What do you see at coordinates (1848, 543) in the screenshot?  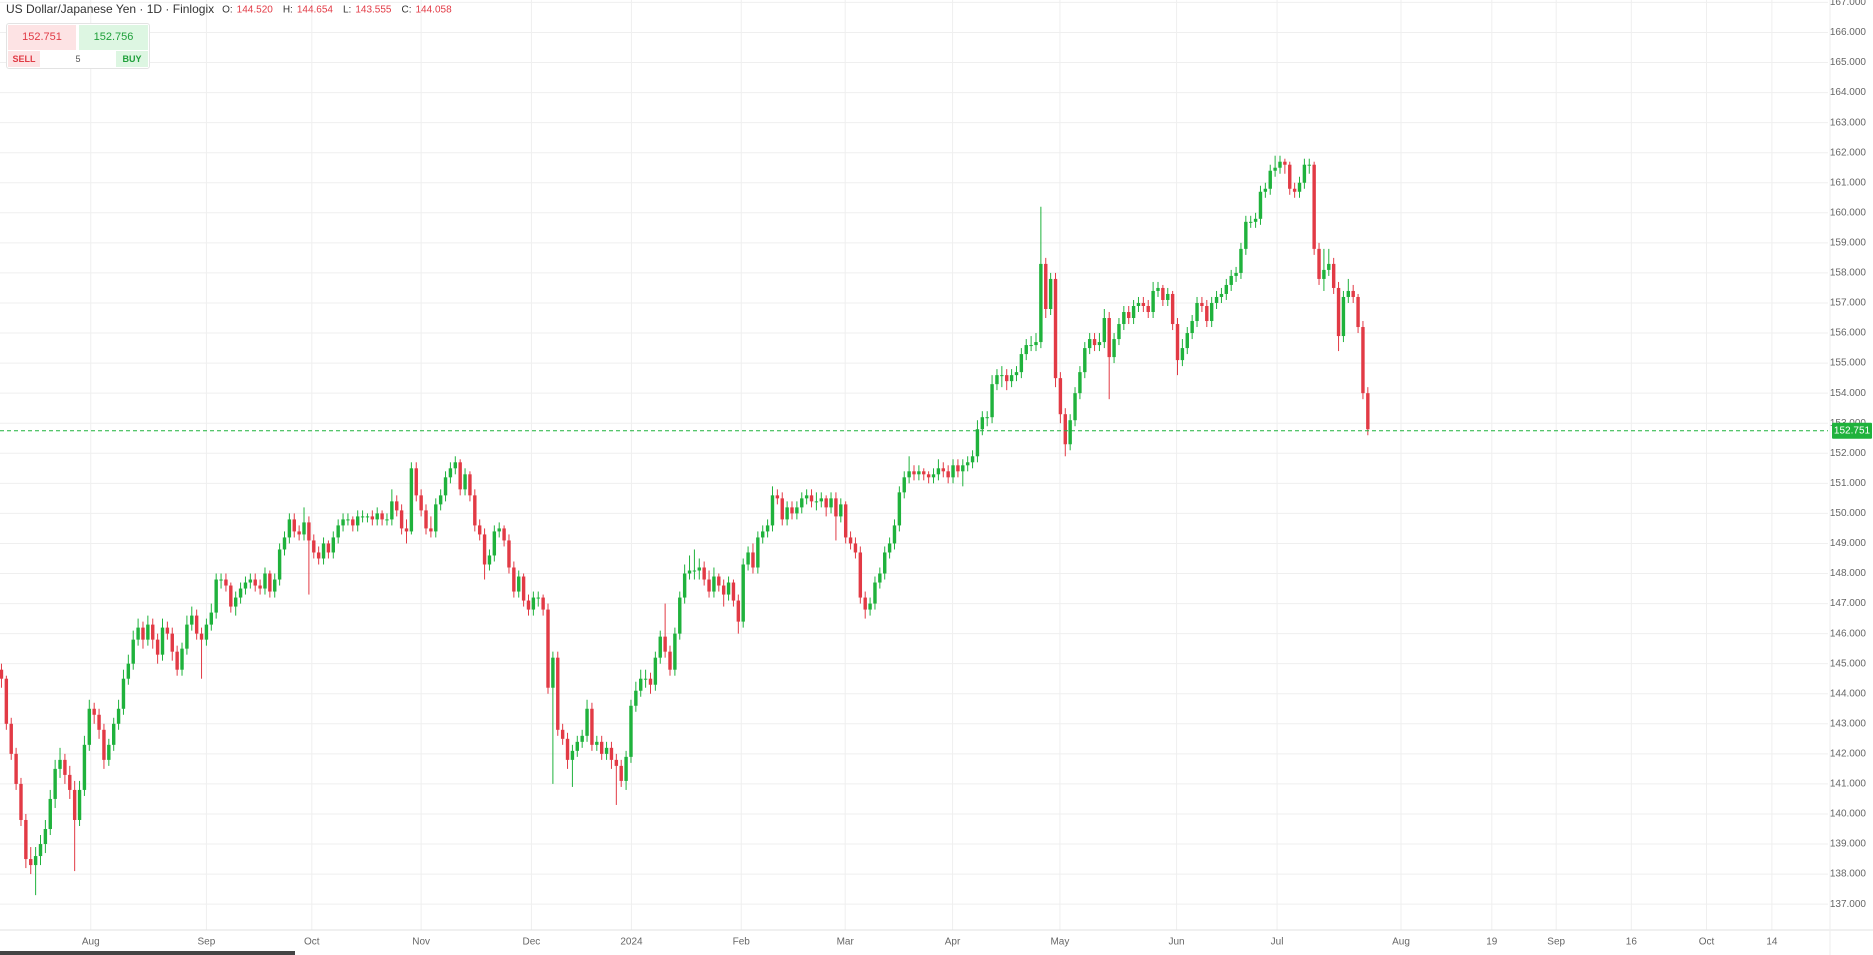 I see `y-tick-label: 149.000` at bounding box center [1848, 543].